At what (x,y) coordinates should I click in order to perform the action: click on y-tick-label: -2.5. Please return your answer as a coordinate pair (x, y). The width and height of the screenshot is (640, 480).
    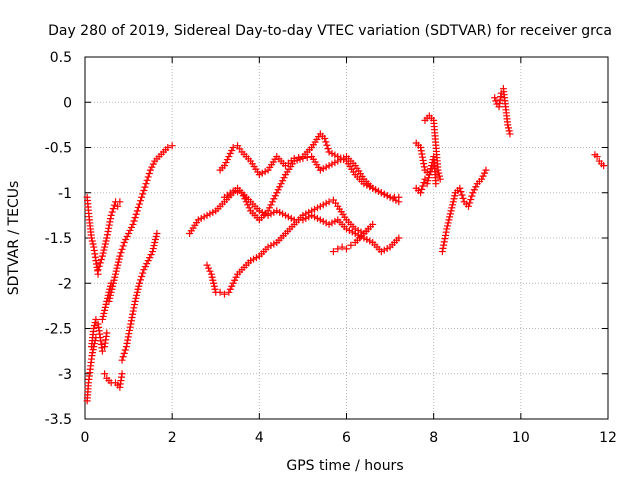
    Looking at the image, I should click on (58, 330).